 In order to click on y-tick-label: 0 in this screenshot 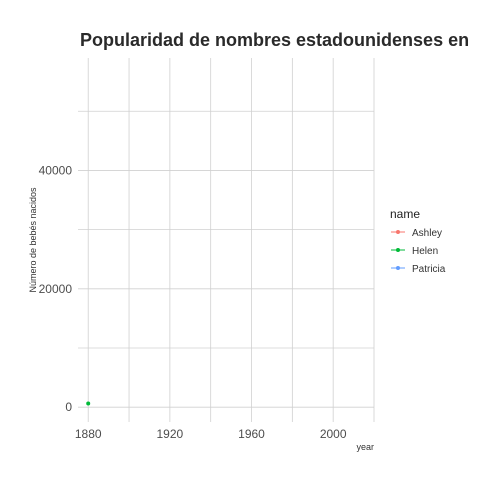, I will do `click(68, 407)`.